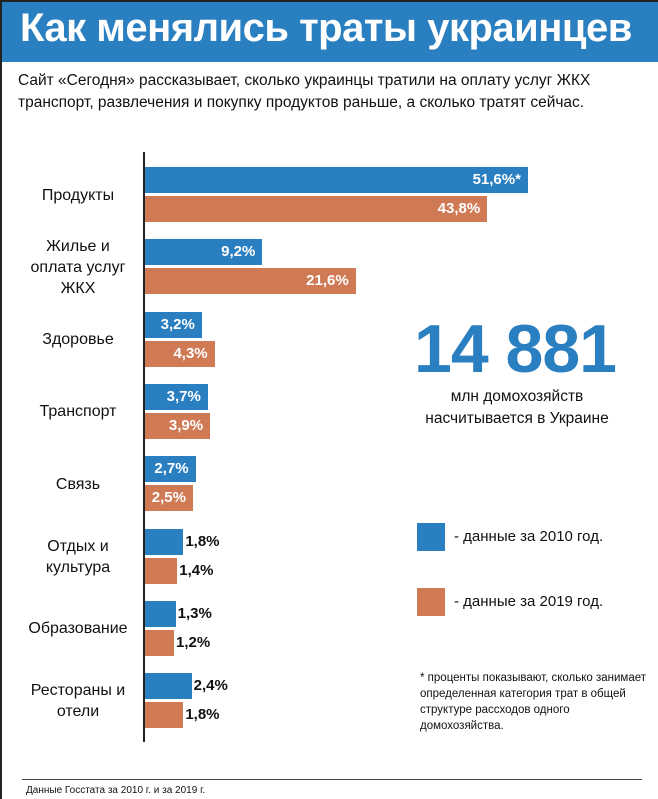 This screenshot has height=799, width=658. What do you see at coordinates (78, 629) in the screenshot?
I see `category-label: Образование` at bounding box center [78, 629].